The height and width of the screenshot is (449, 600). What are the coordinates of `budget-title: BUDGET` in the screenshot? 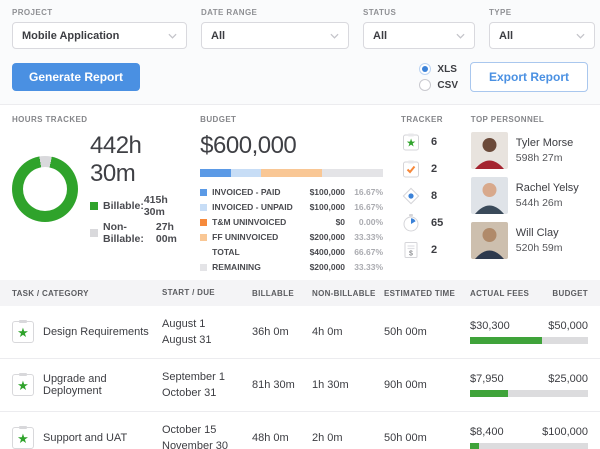 It's located at (218, 119).